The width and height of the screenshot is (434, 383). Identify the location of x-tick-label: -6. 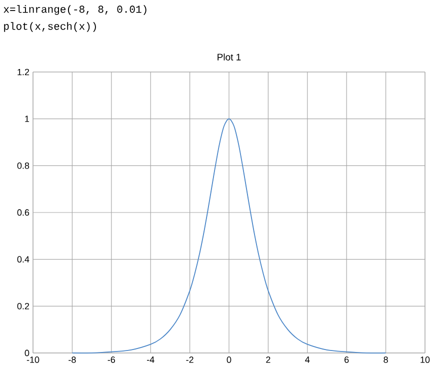
(112, 359).